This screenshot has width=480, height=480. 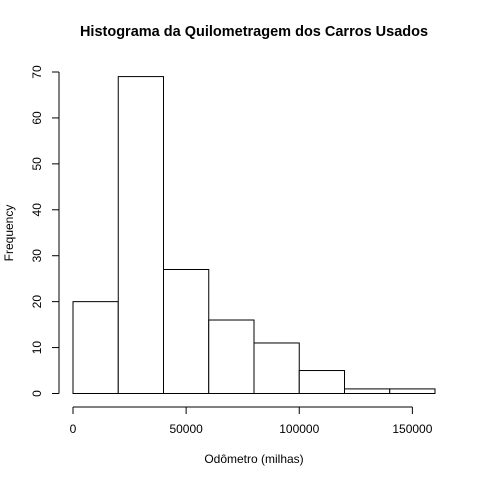 What do you see at coordinates (37, 210) in the screenshot?
I see `y-tick-label: 40` at bounding box center [37, 210].